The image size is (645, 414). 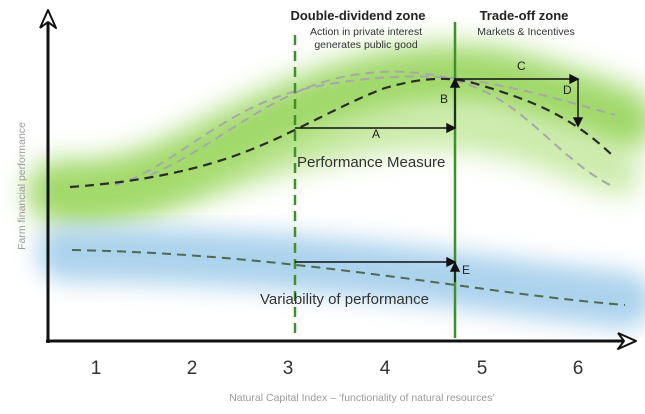 I want to click on arrow-d-head, so click(x=578, y=122).